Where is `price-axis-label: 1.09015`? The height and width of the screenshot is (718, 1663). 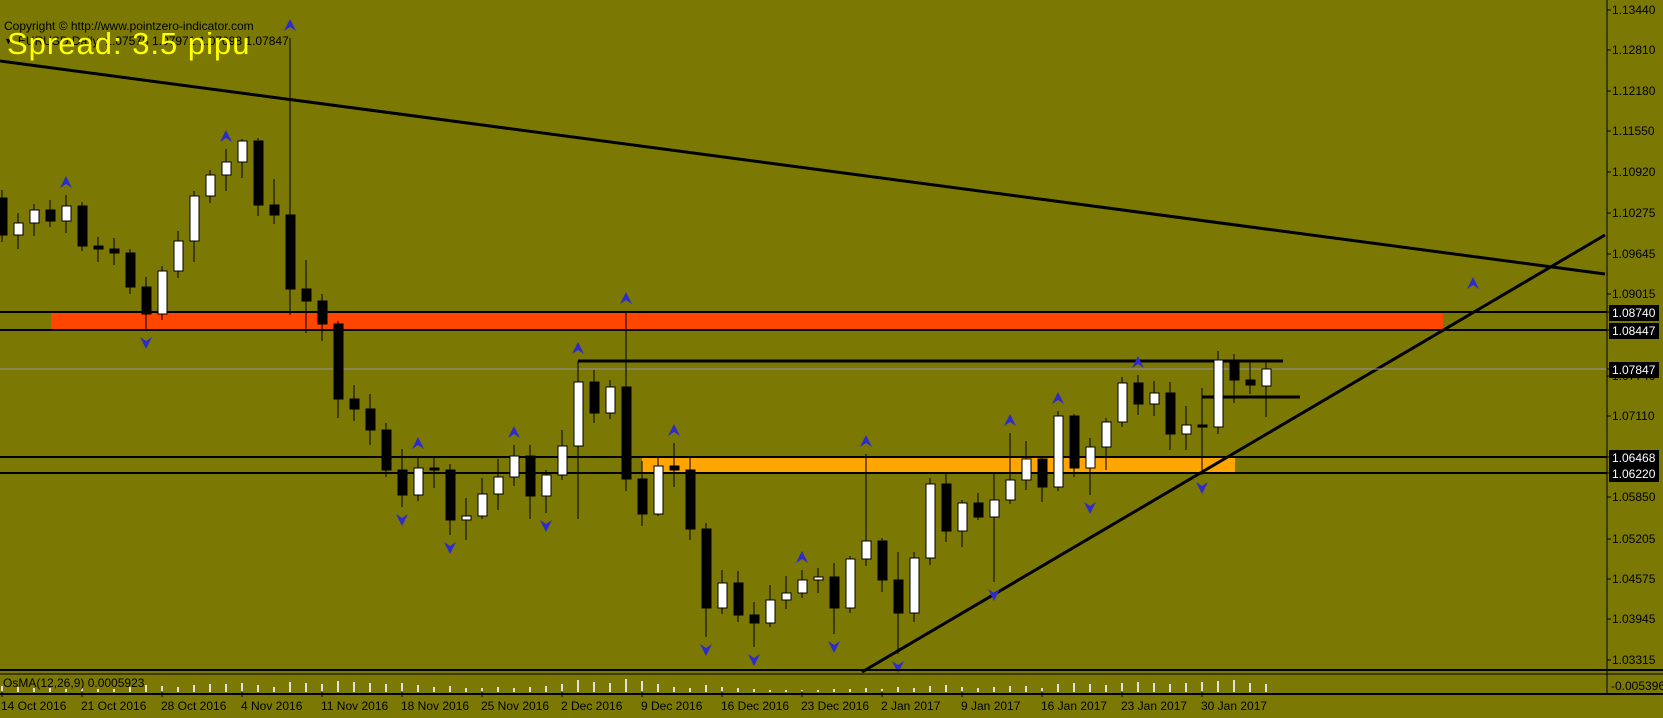 price-axis-label: 1.09015 is located at coordinates (1634, 294).